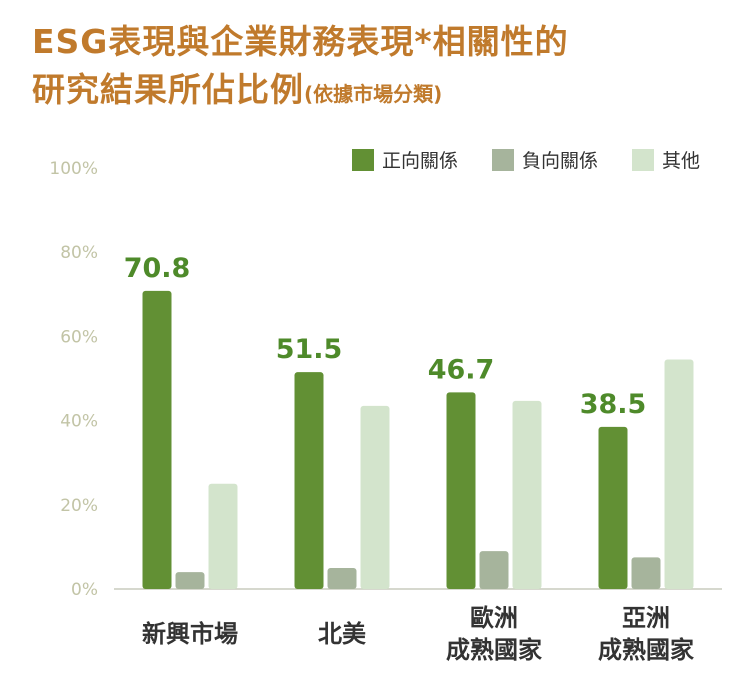  Describe the element at coordinates (190, 634) in the screenshot. I see `x-category-label: 新興市場` at that location.